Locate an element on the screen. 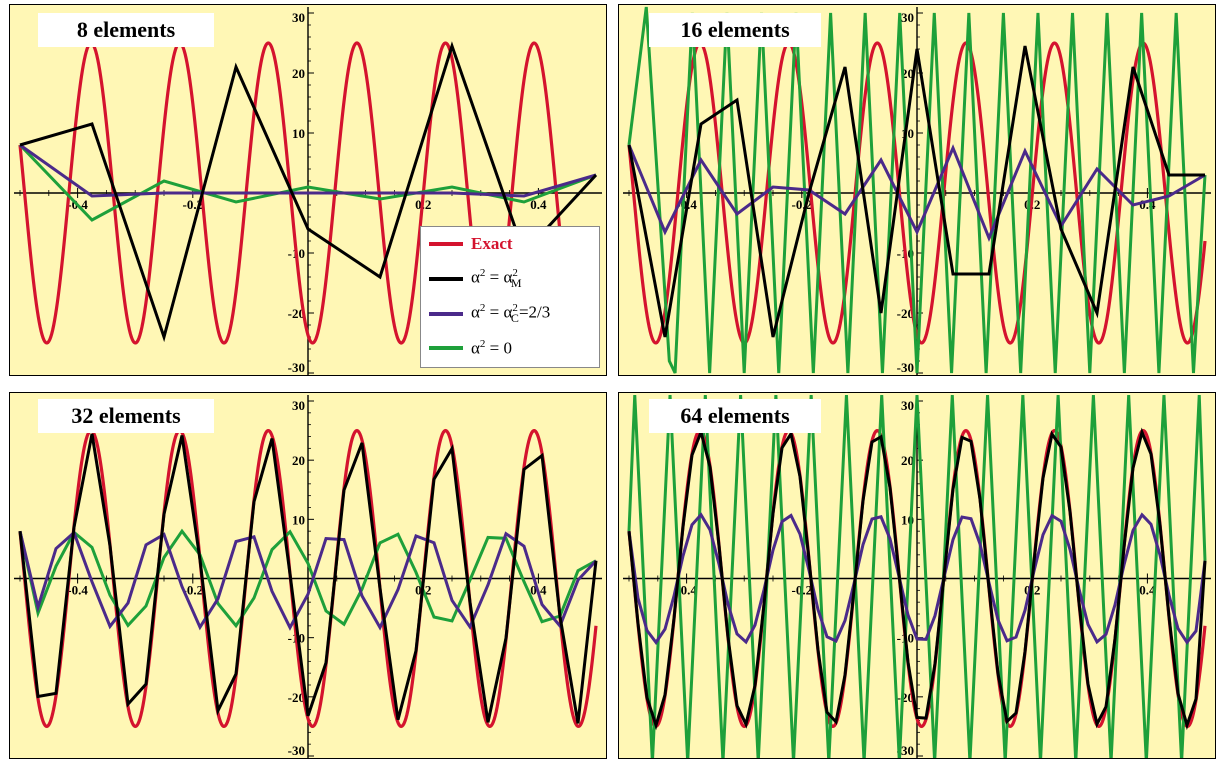 This screenshot has height=763, width=1224. legend-item-alpha-c: α2 = α2C=2/3 is located at coordinates (489, 314).